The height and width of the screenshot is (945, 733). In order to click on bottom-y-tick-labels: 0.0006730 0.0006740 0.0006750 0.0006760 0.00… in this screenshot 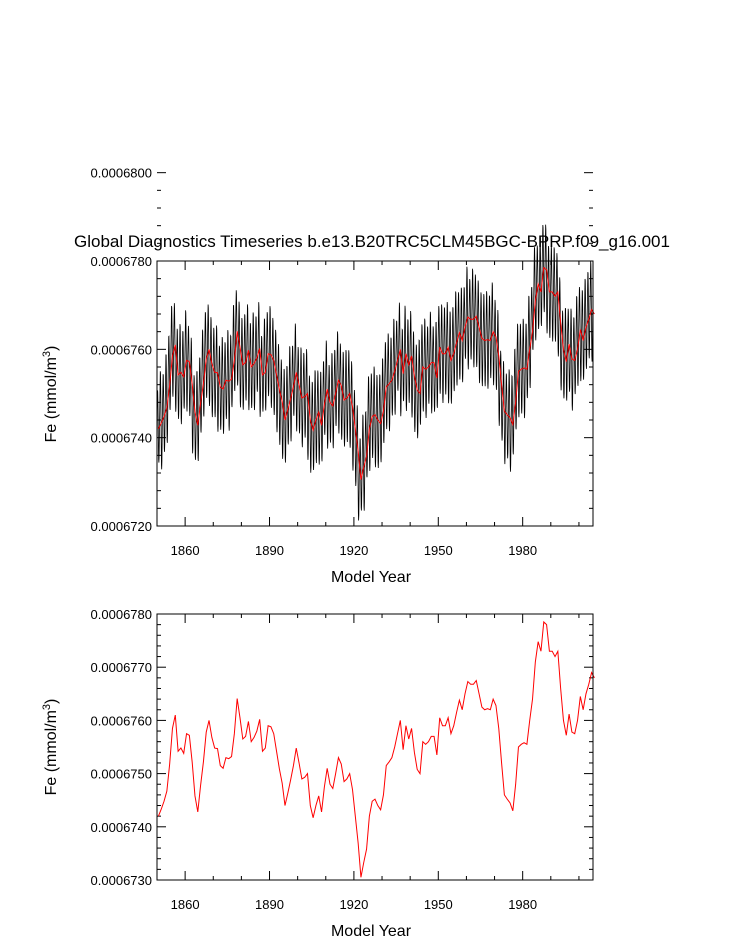, I will do `click(121, 747)`.